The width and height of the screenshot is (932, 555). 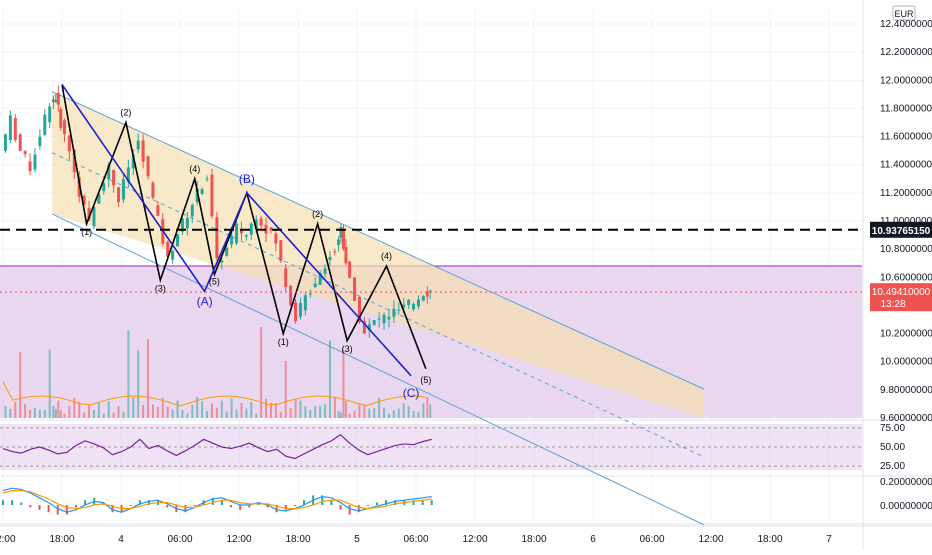 What do you see at coordinates (892, 466) in the screenshot?
I see `rsi-tick-label: 25.00` at bounding box center [892, 466].